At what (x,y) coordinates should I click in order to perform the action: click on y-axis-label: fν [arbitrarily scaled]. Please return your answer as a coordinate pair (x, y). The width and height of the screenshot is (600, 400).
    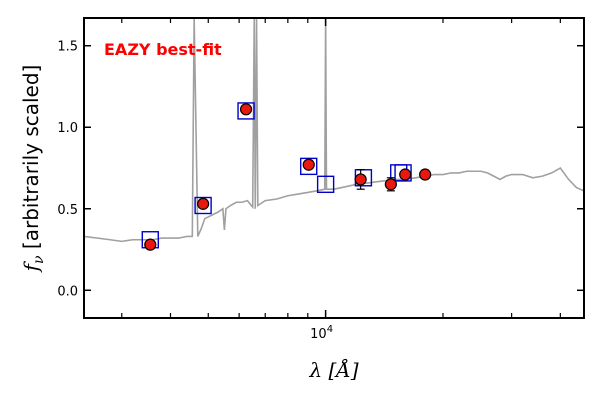
    Looking at the image, I should click on (33, 169).